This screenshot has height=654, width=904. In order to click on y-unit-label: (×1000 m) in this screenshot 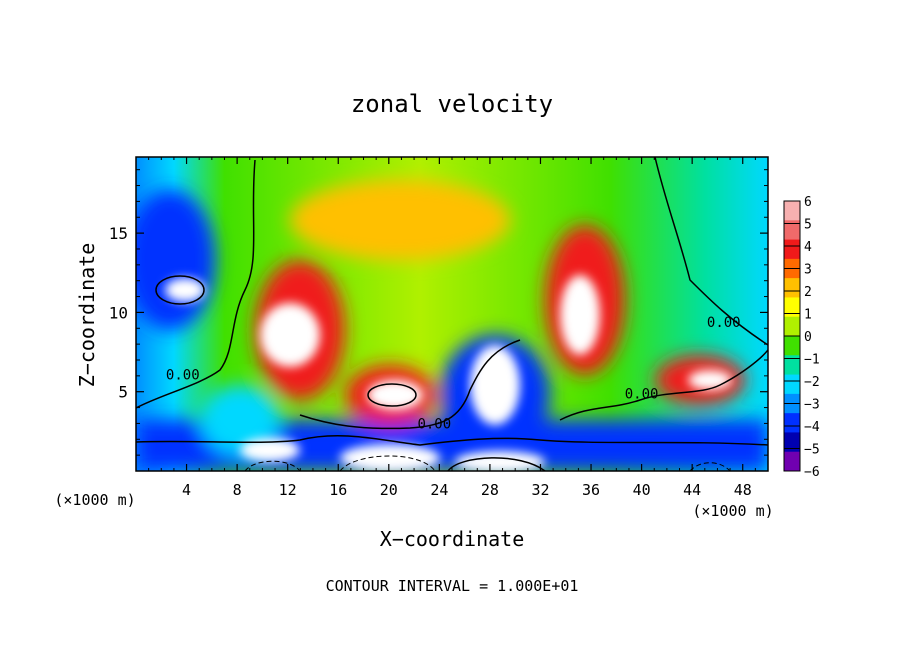, I will do `click(732, 511)`.